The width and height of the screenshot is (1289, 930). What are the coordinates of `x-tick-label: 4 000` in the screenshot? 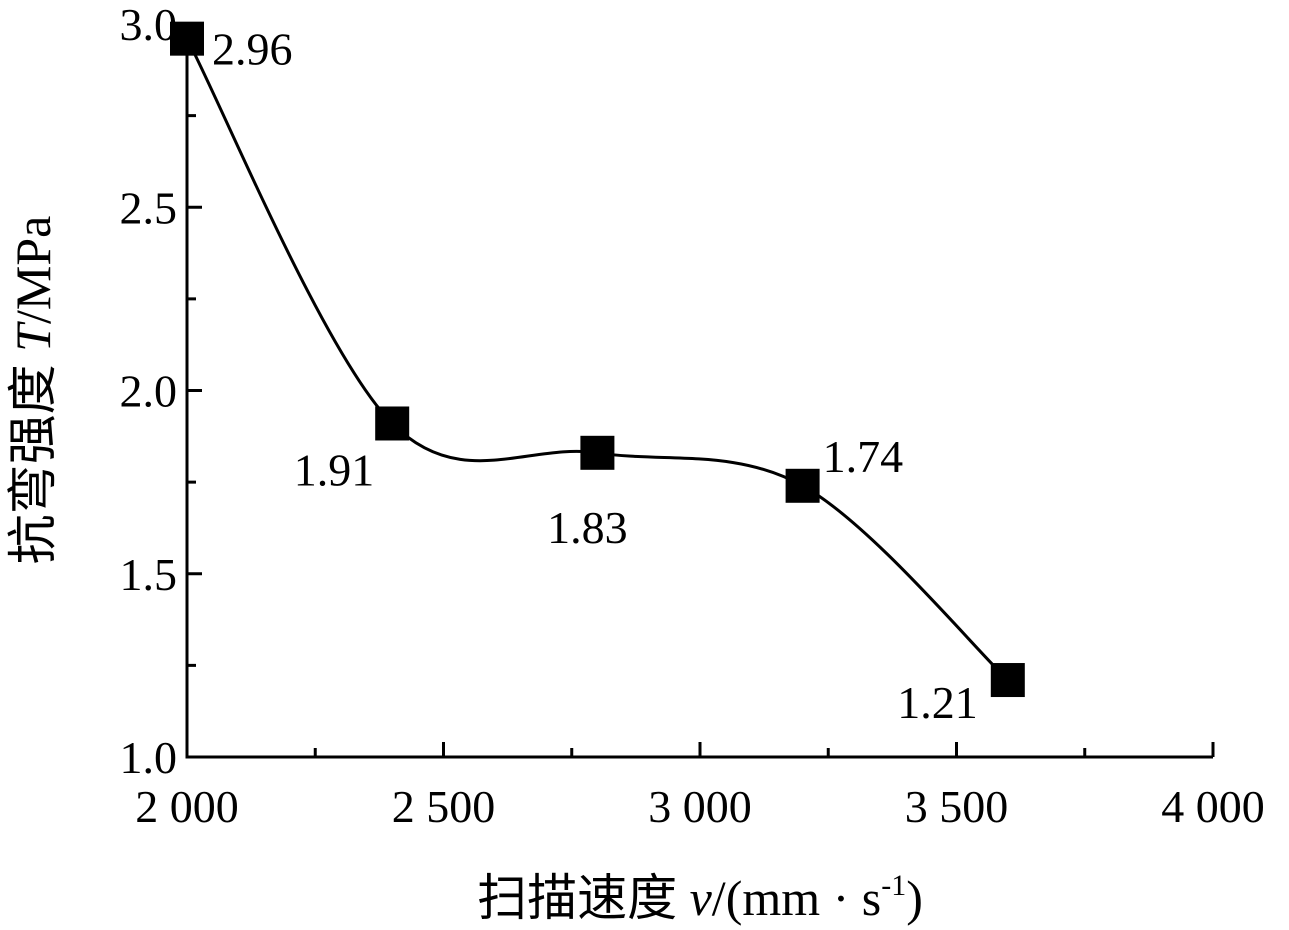 It's located at (1213, 806).